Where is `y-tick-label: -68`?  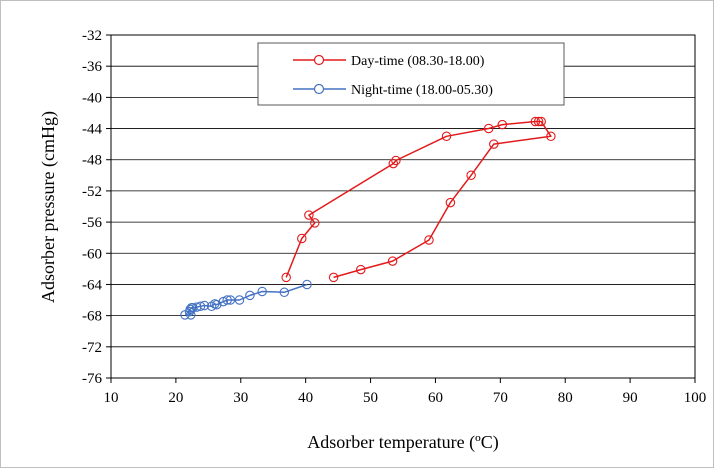 y-tick-label: -68 is located at coordinates (92, 317).